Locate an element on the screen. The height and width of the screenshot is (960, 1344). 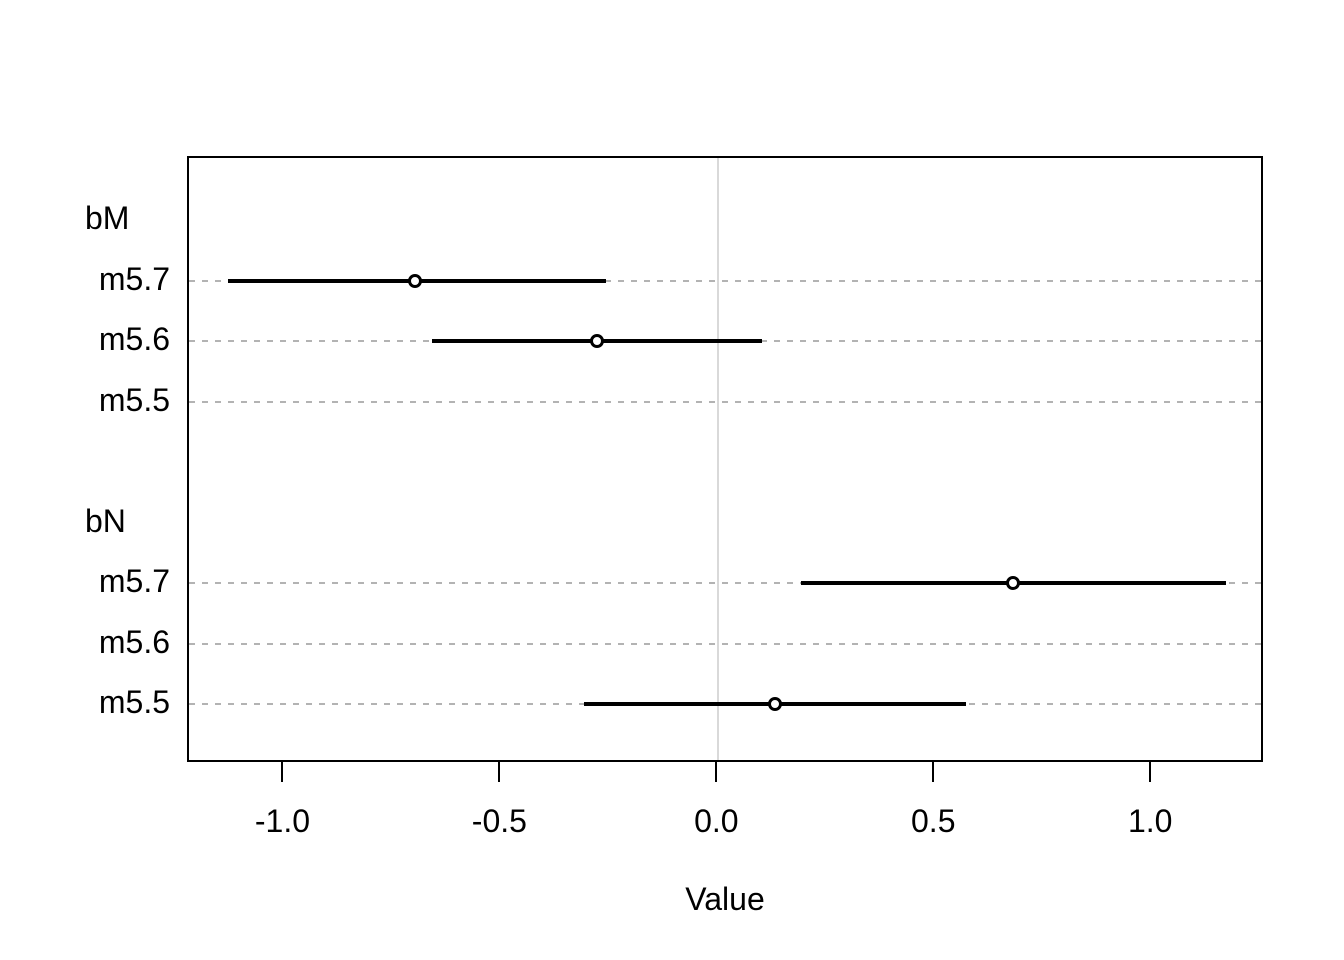
x-axis-tick-label: 0.5 is located at coordinates (933, 821).